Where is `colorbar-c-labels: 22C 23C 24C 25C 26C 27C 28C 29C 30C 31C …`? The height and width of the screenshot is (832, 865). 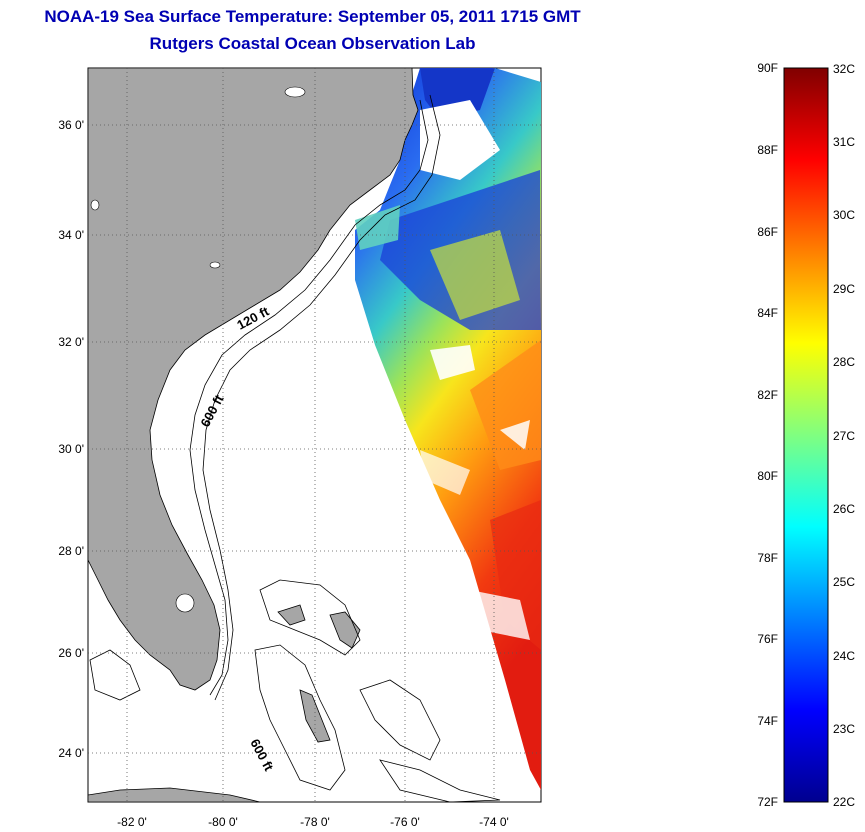
colorbar-c-labels: 22C 23C 24C 25C 26C 27C 28C 29C 30C 31C … is located at coordinates (844, 435).